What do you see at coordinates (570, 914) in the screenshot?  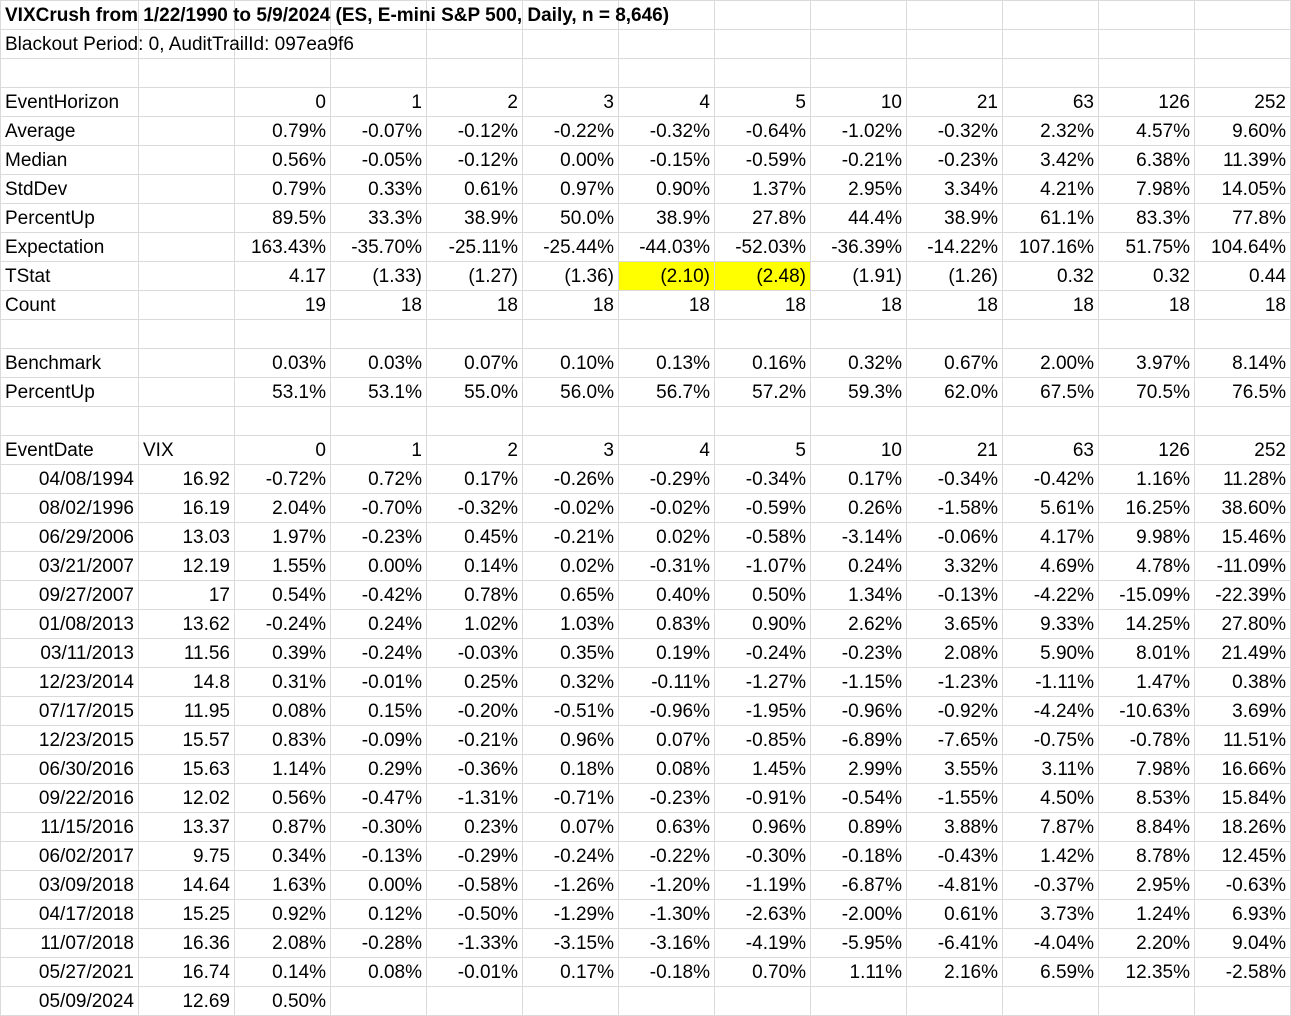 I see `return-cell: -1.29%` at bounding box center [570, 914].